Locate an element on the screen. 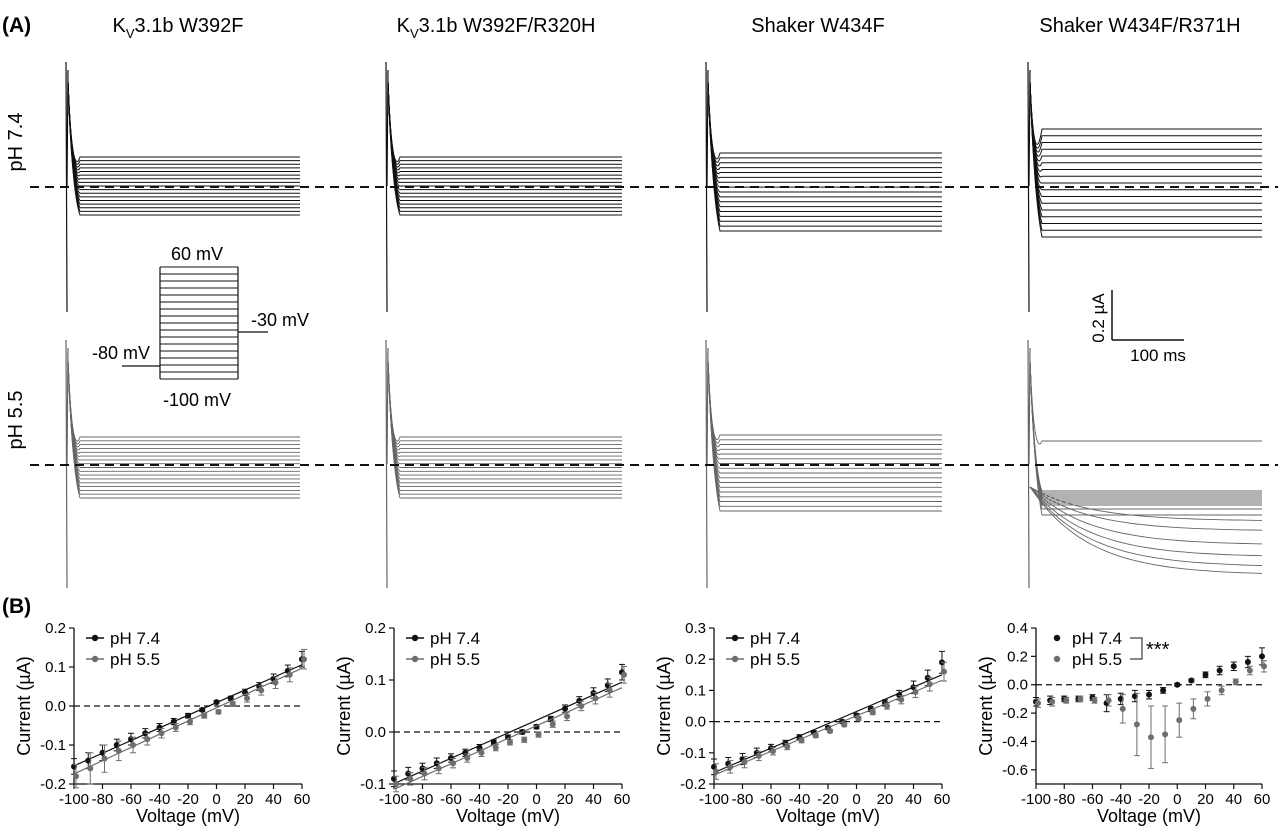 This screenshot has width=1278, height=834. y-tick-label: -0.2 is located at coordinates (53, 784).